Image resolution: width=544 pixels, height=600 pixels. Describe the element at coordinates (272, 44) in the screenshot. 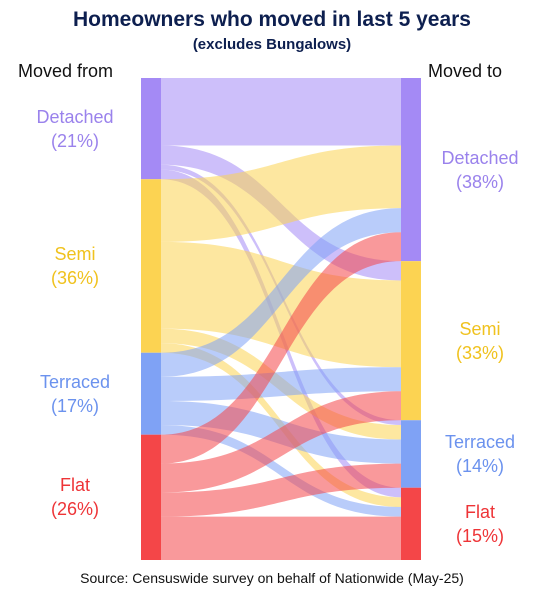

I see `chart-subtitle: (excludes Bungalows)` at that location.